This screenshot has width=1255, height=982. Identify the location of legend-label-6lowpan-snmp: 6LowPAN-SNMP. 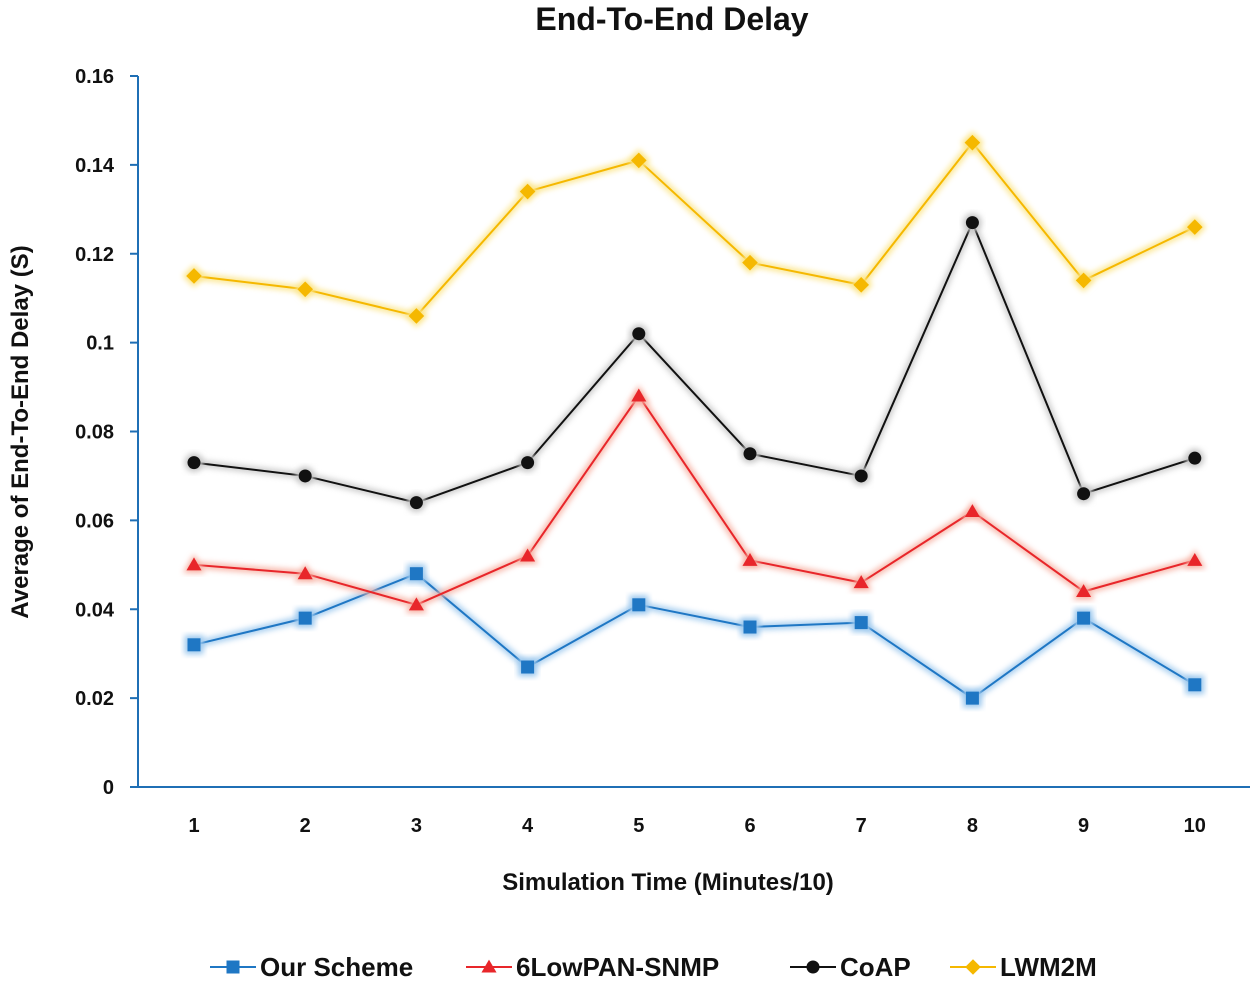
(617, 967).